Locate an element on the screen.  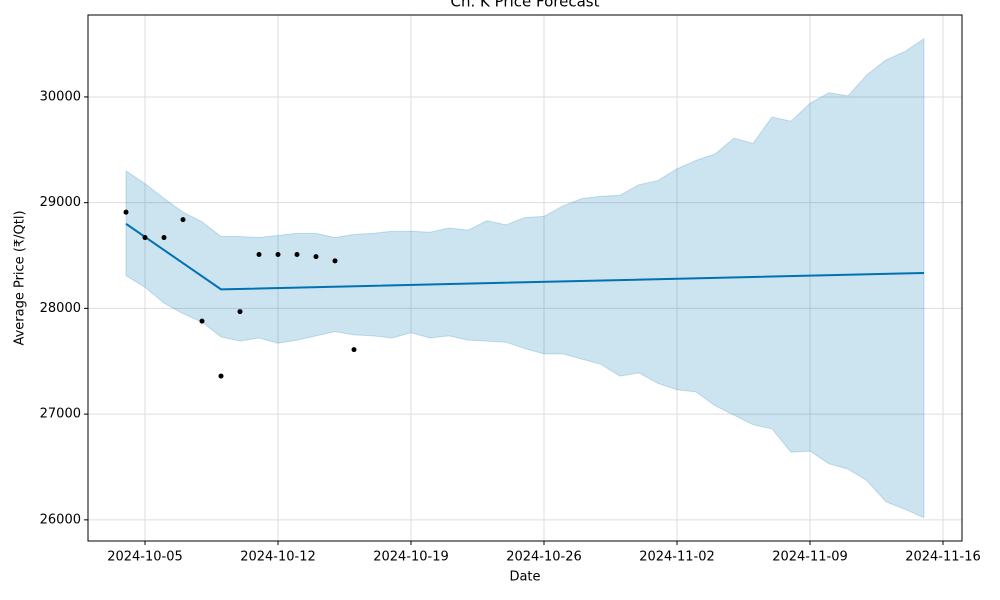
x-tick-label: 2024-10-12 is located at coordinates (278, 557).